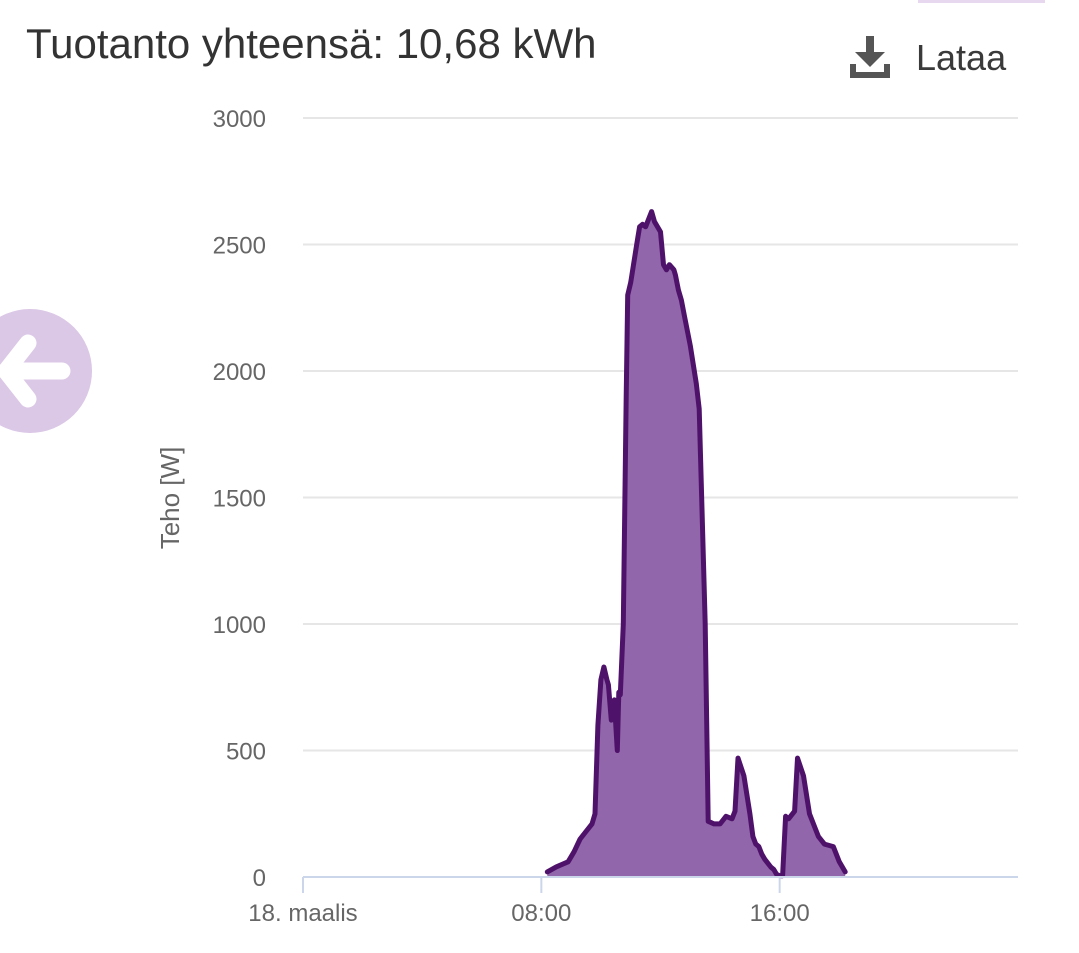 The height and width of the screenshot is (953, 1079). What do you see at coordinates (259, 878) in the screenshot?
I see `y-tick-label: 0` at bounding box center [259, 878].